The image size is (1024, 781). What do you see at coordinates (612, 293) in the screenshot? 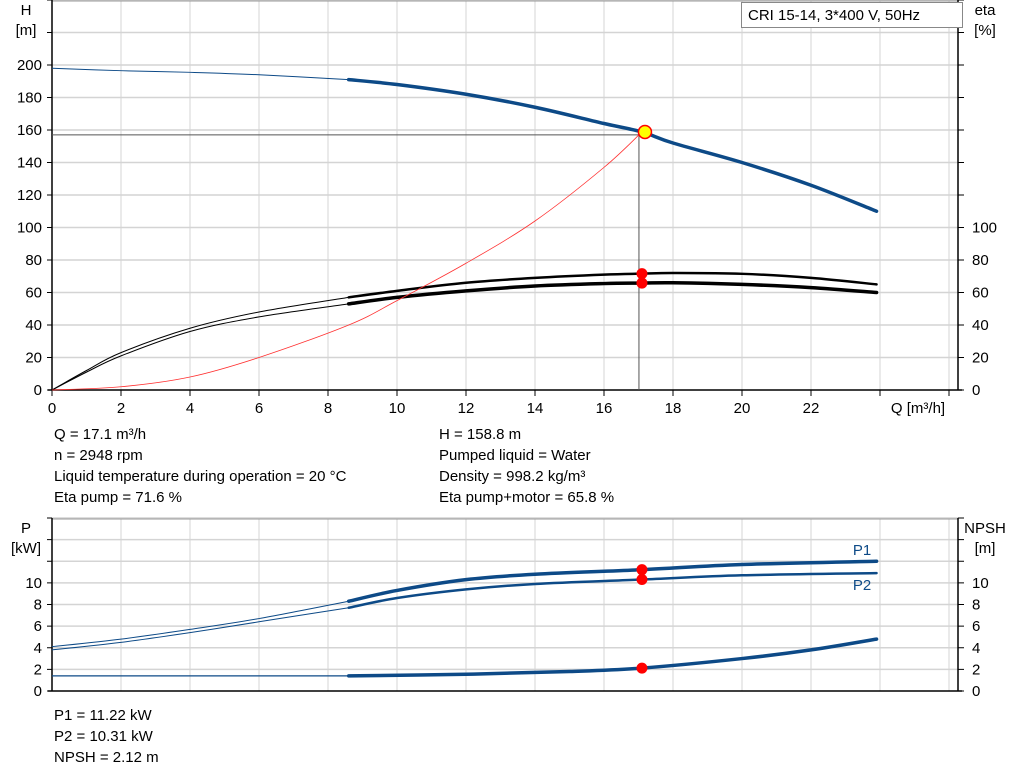
I see `eta_pump_motor-curve` at bounding box center [612, 293].